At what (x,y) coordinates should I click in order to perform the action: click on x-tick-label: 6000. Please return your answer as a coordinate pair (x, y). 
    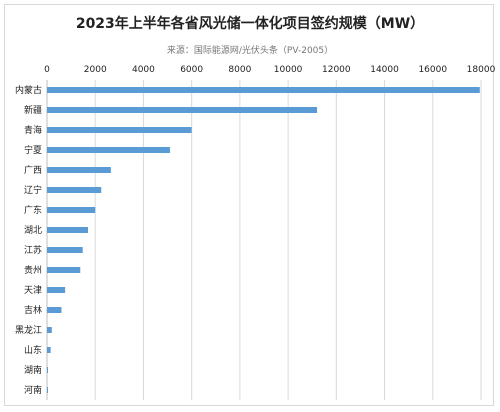
    Looking at the image, I should click on (191, 70).